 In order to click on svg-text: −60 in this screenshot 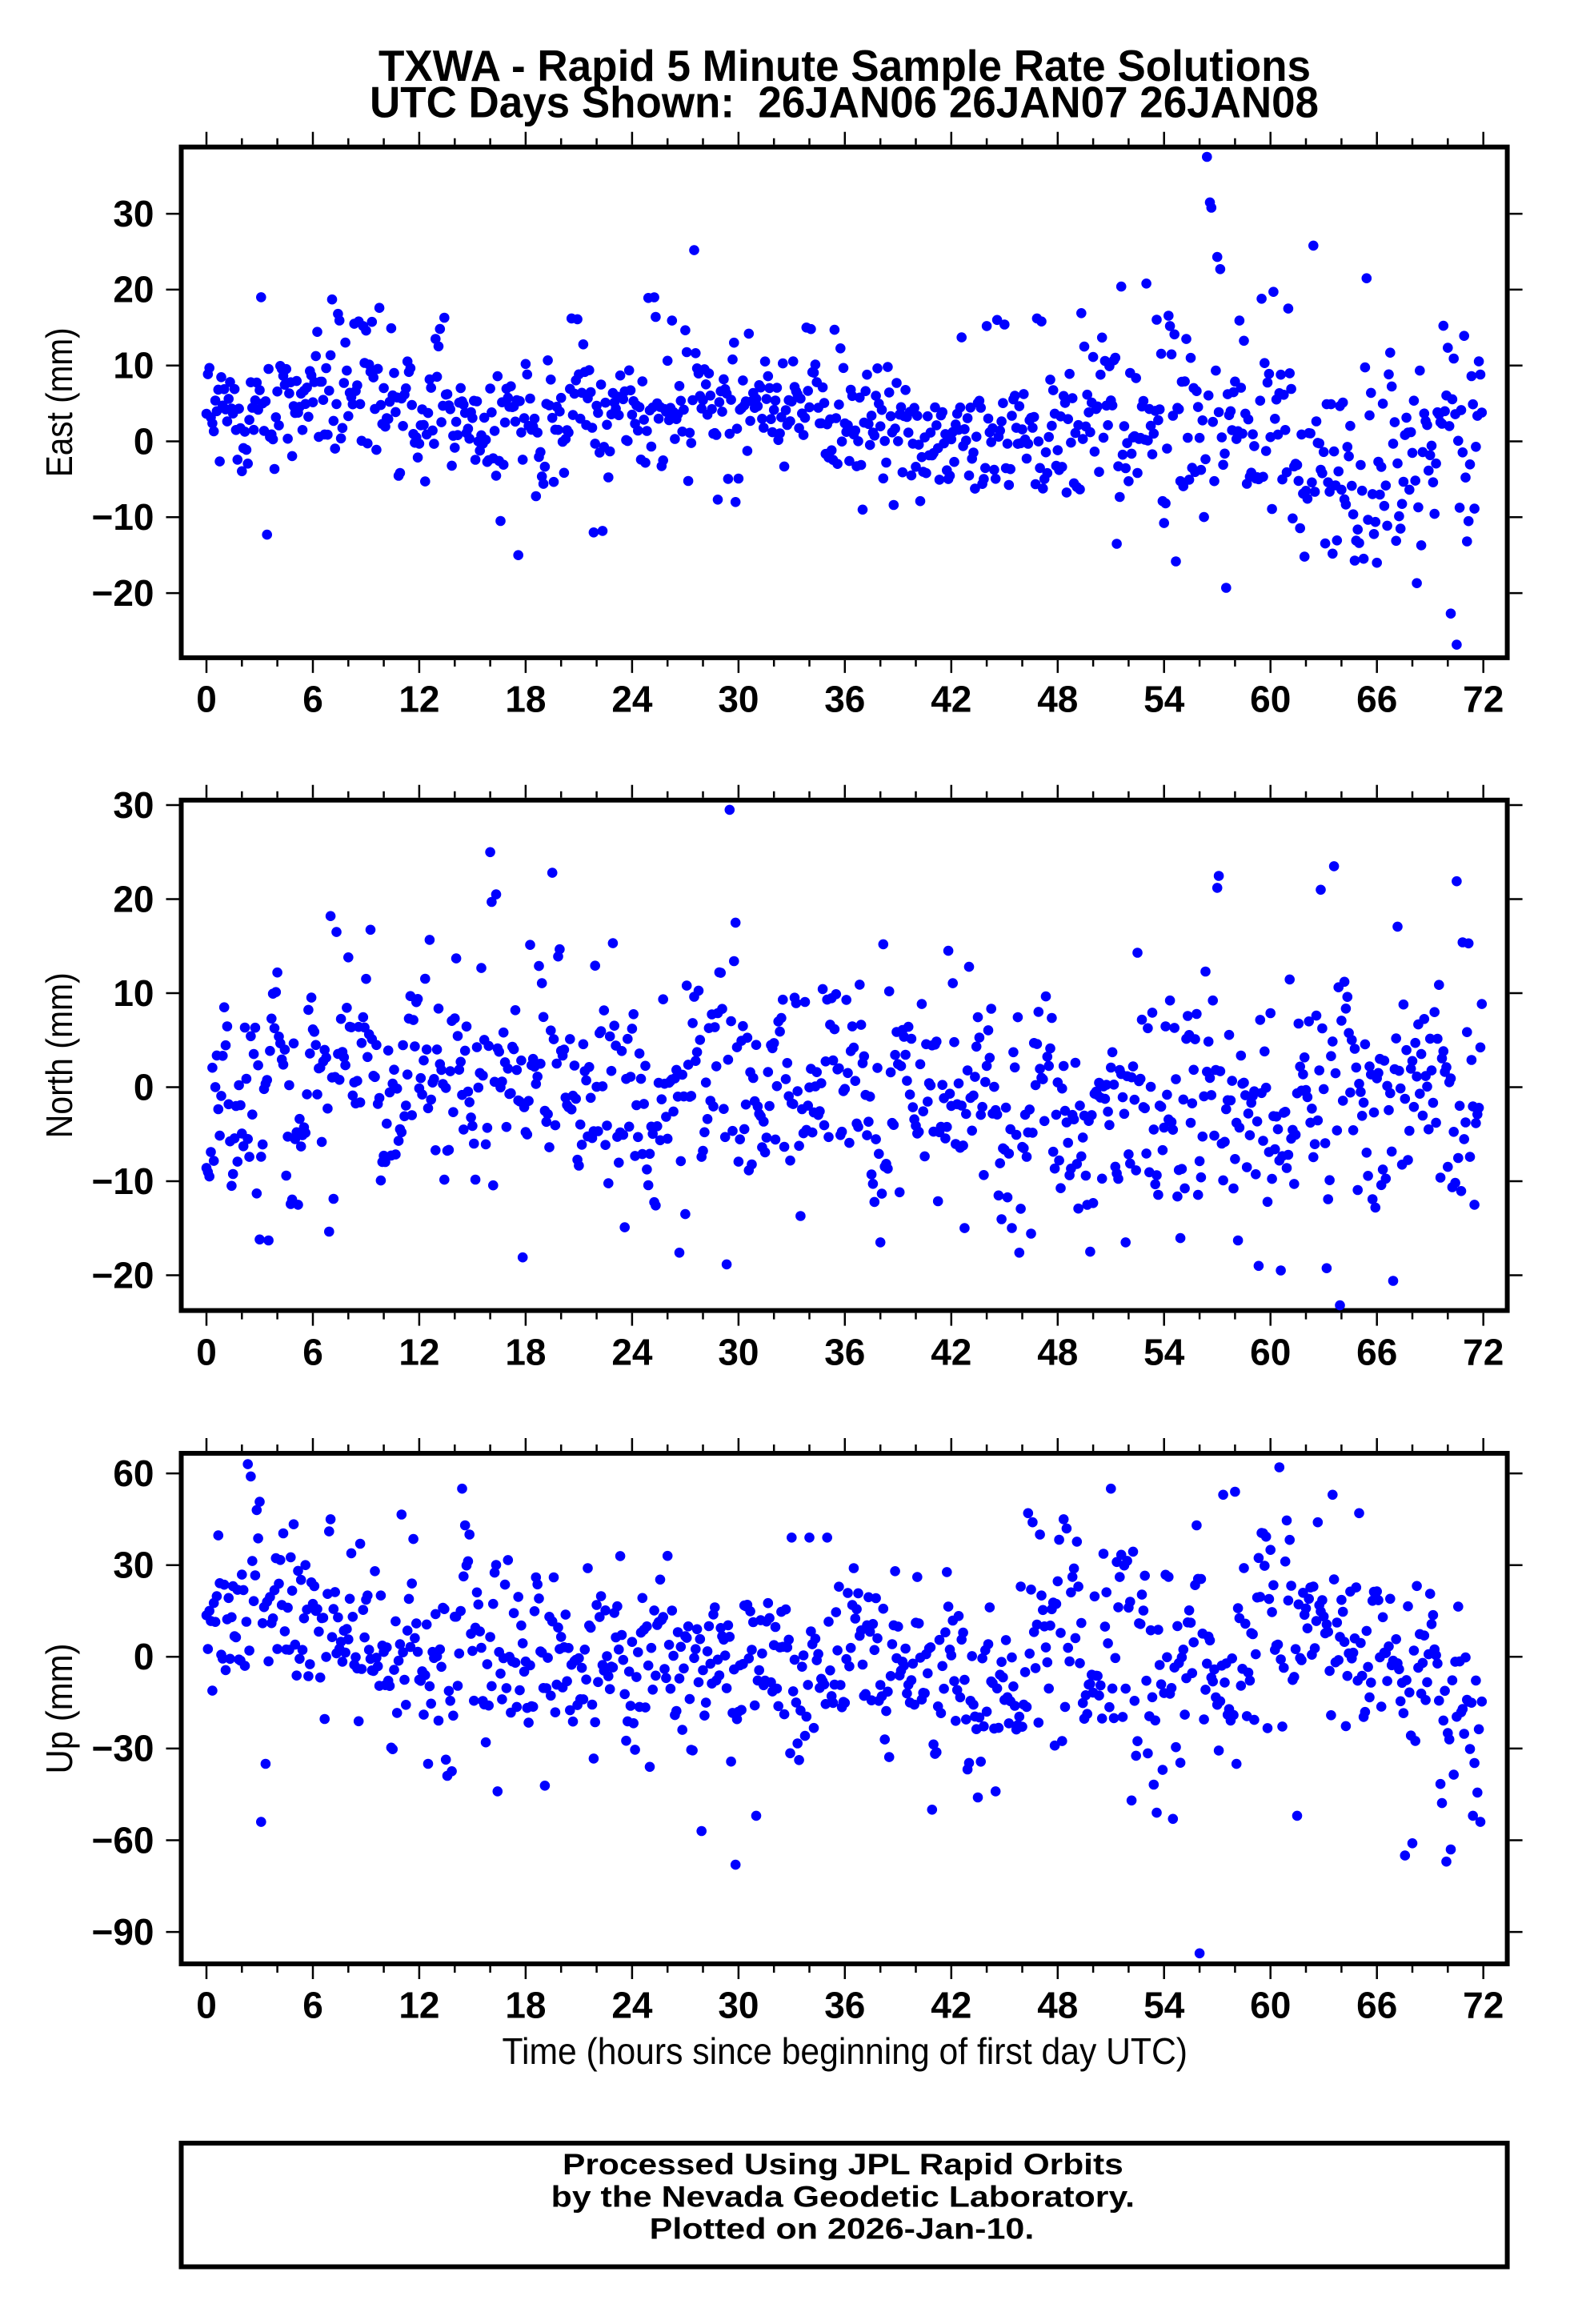, I will do `click(122, 1840)`.